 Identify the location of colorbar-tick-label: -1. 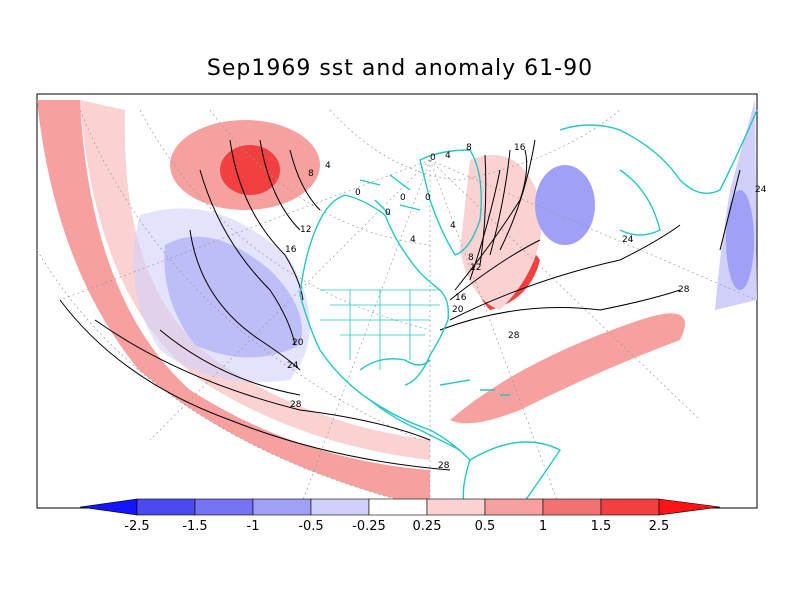
(253, 526).